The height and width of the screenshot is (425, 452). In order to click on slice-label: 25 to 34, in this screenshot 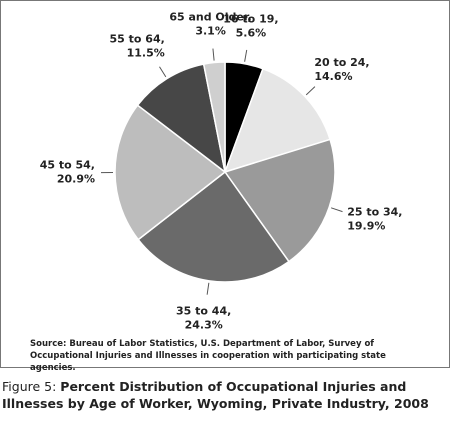, I will do `click(374, 211)`.